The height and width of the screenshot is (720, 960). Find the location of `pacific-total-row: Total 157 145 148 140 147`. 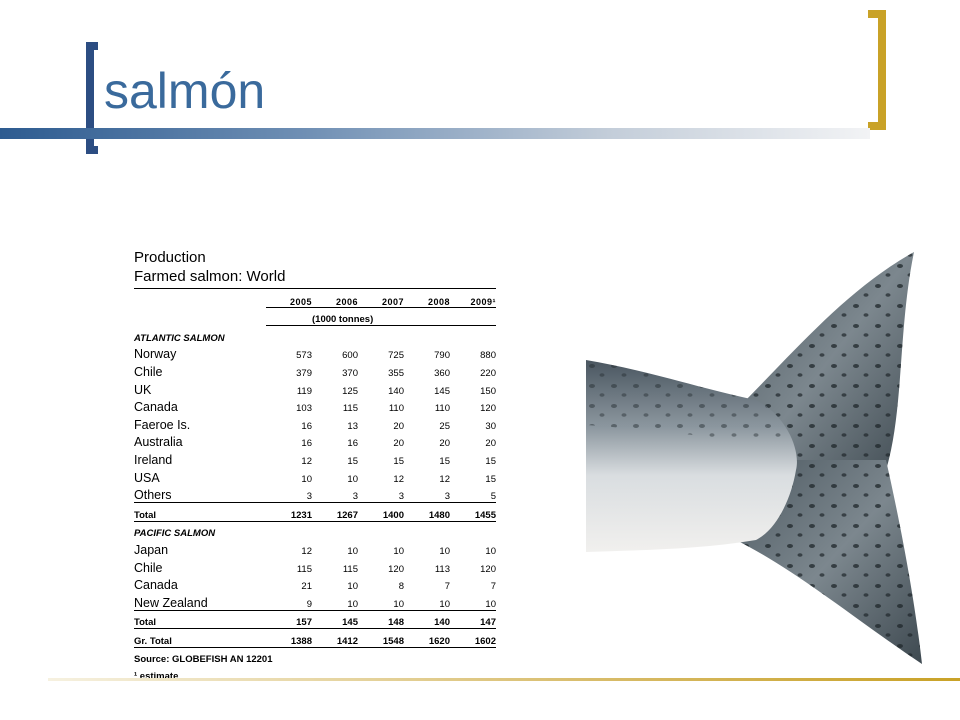

pacific-total-row: Total 157 145 148 140 147 is located at coordinates (315, 623).